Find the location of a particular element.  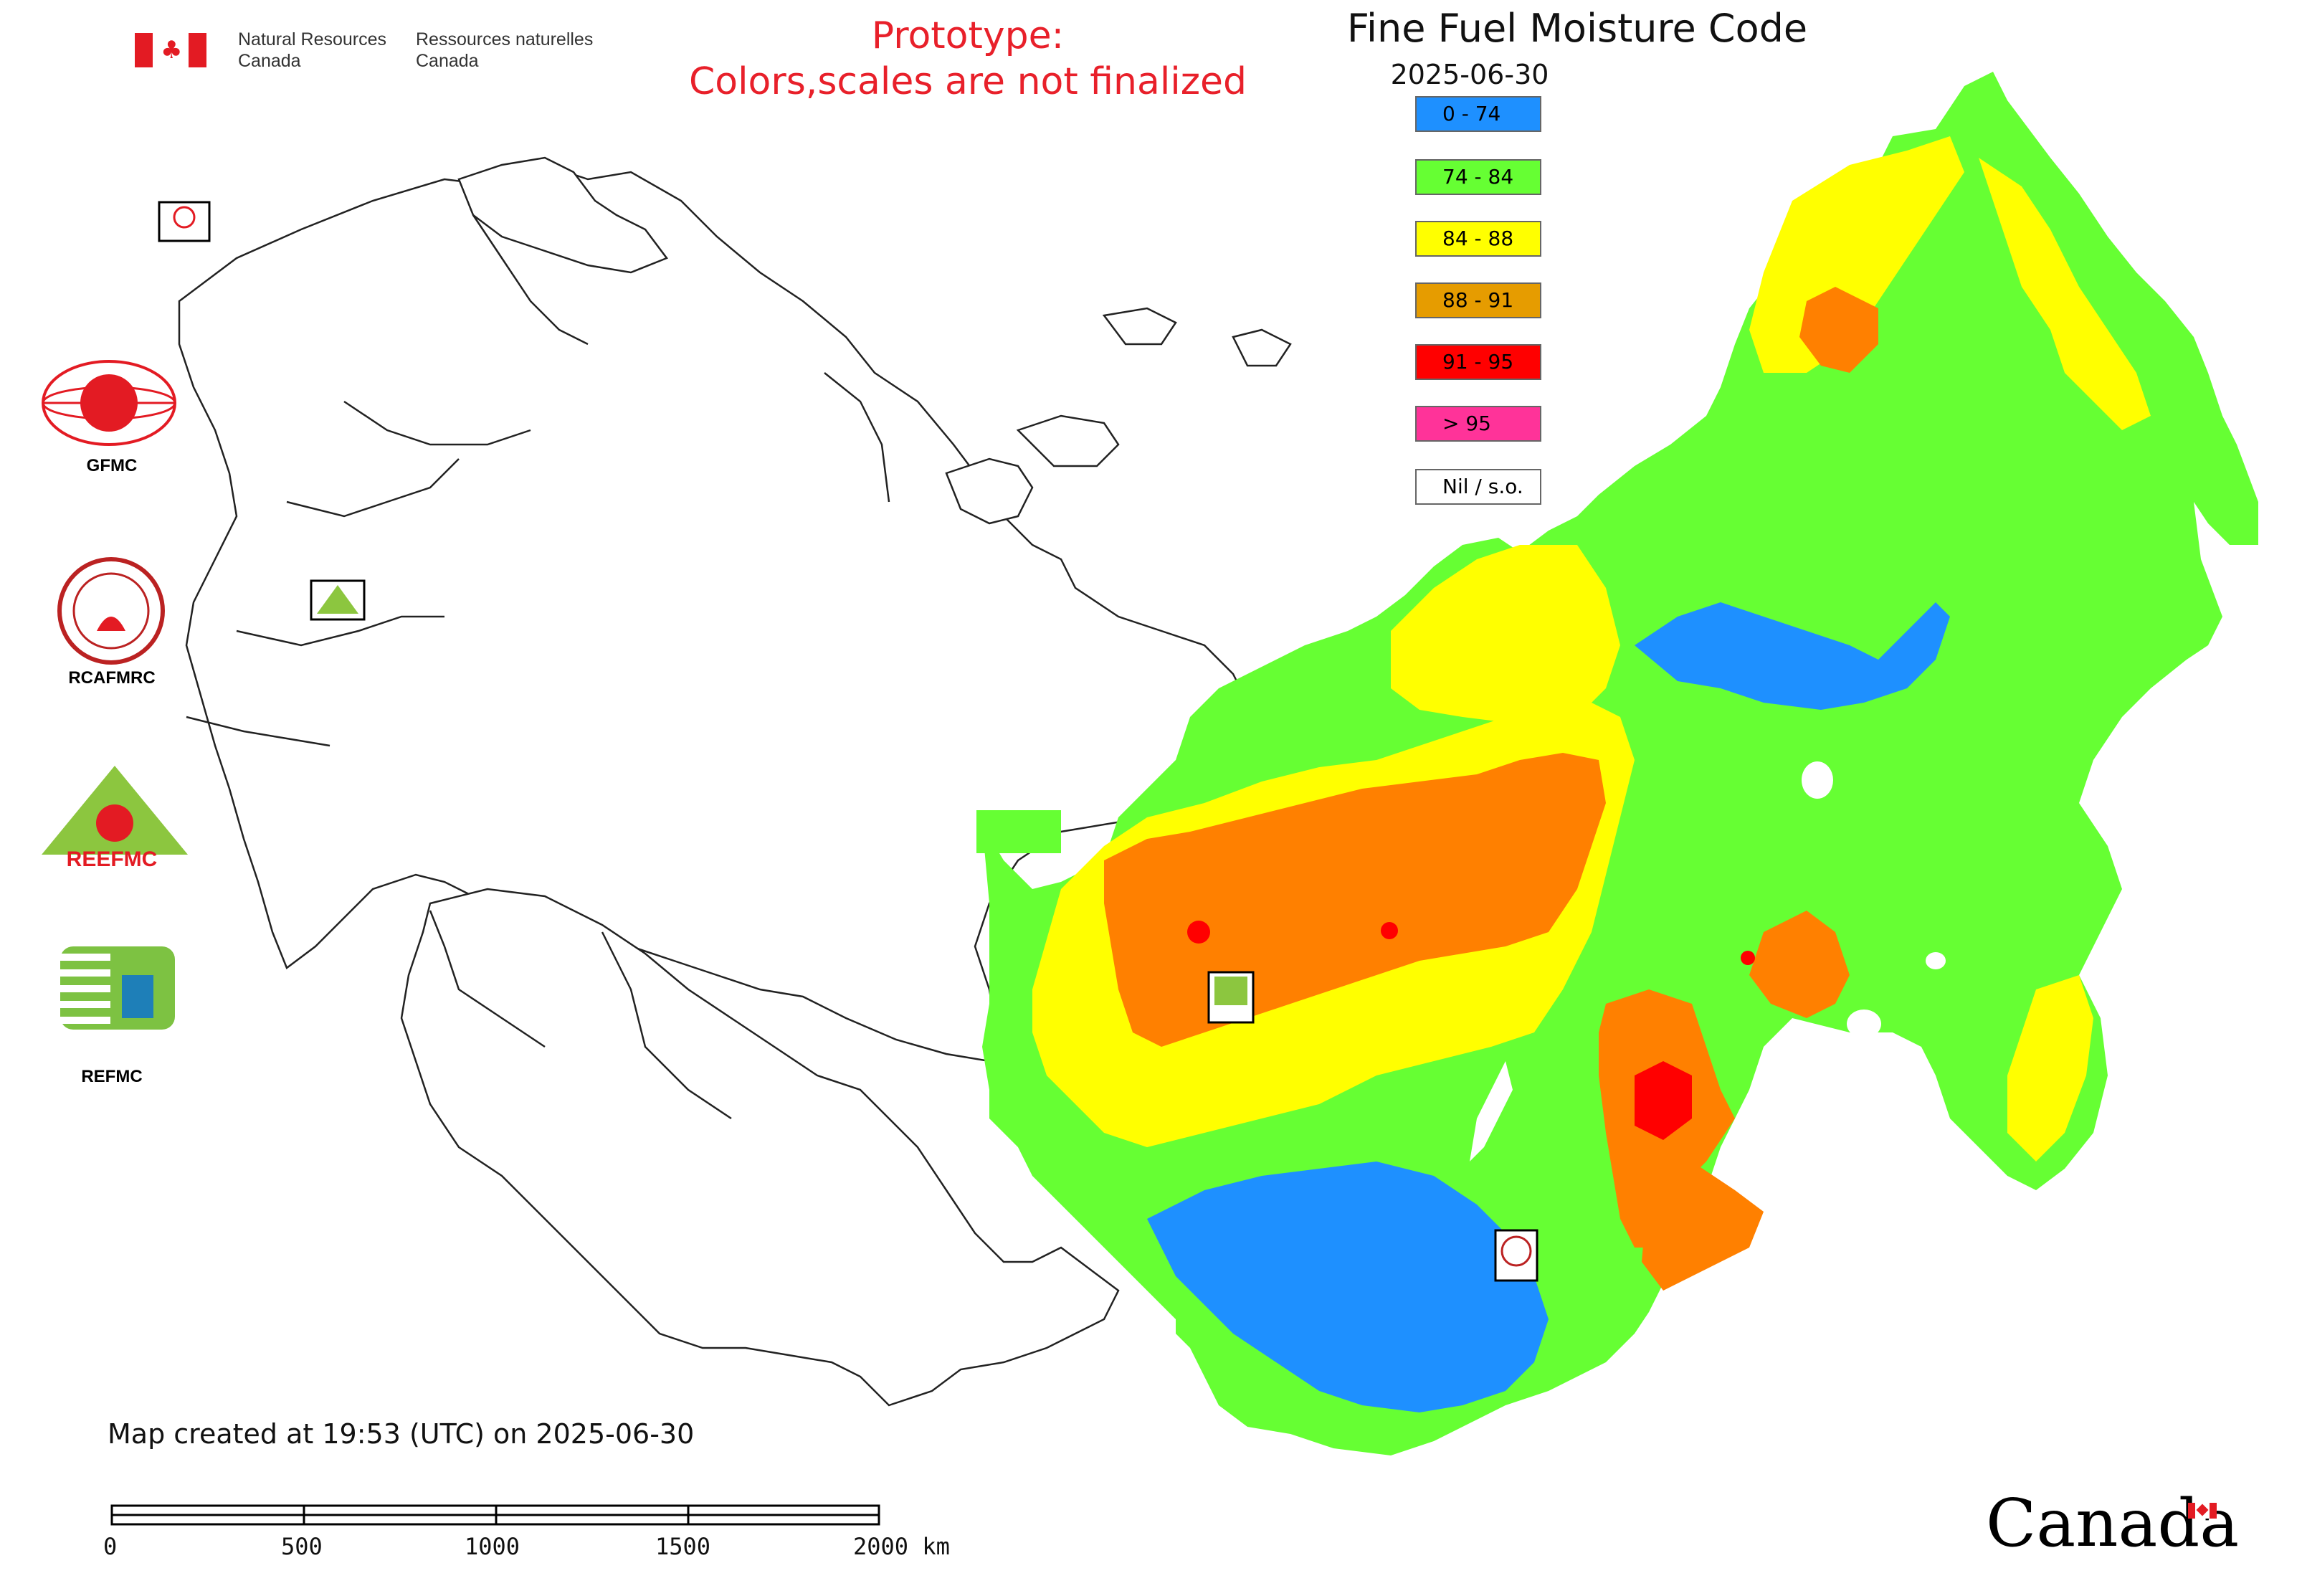

rcafmrc-logo-icon is located at coordinates (111, 611).